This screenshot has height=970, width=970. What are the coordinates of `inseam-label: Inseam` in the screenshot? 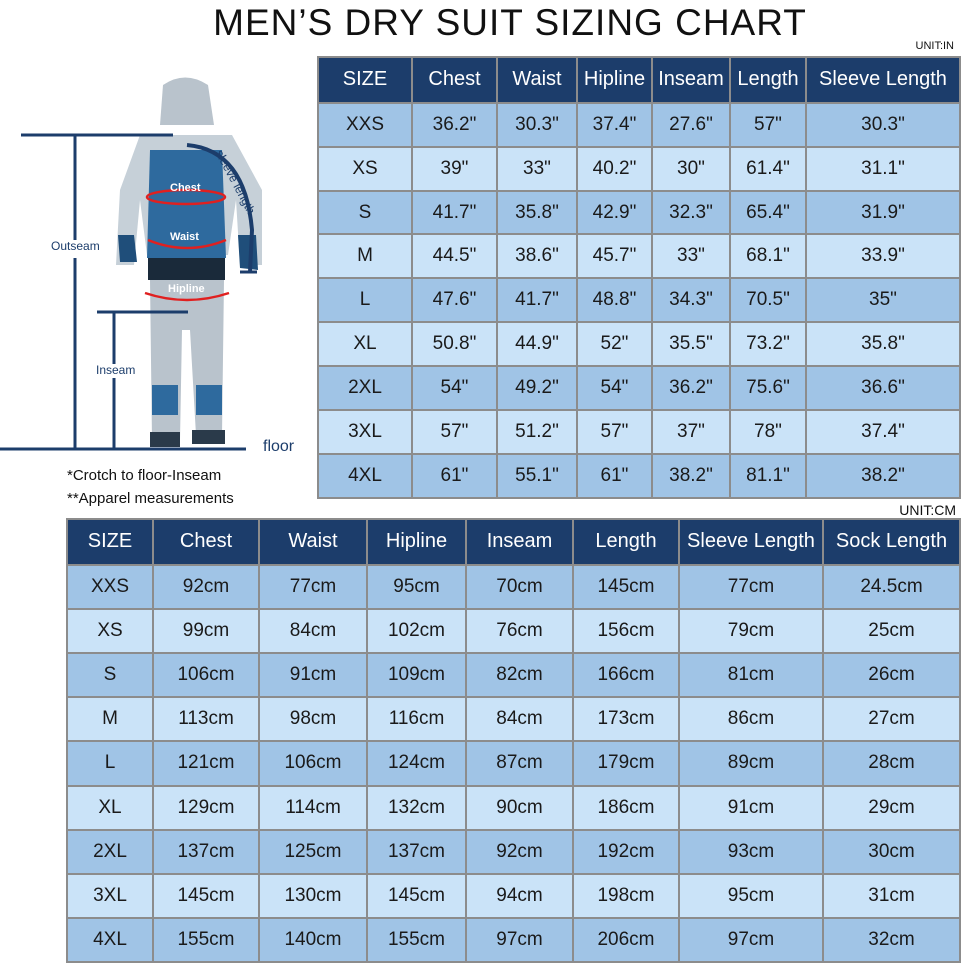 It's located at (116, 370).